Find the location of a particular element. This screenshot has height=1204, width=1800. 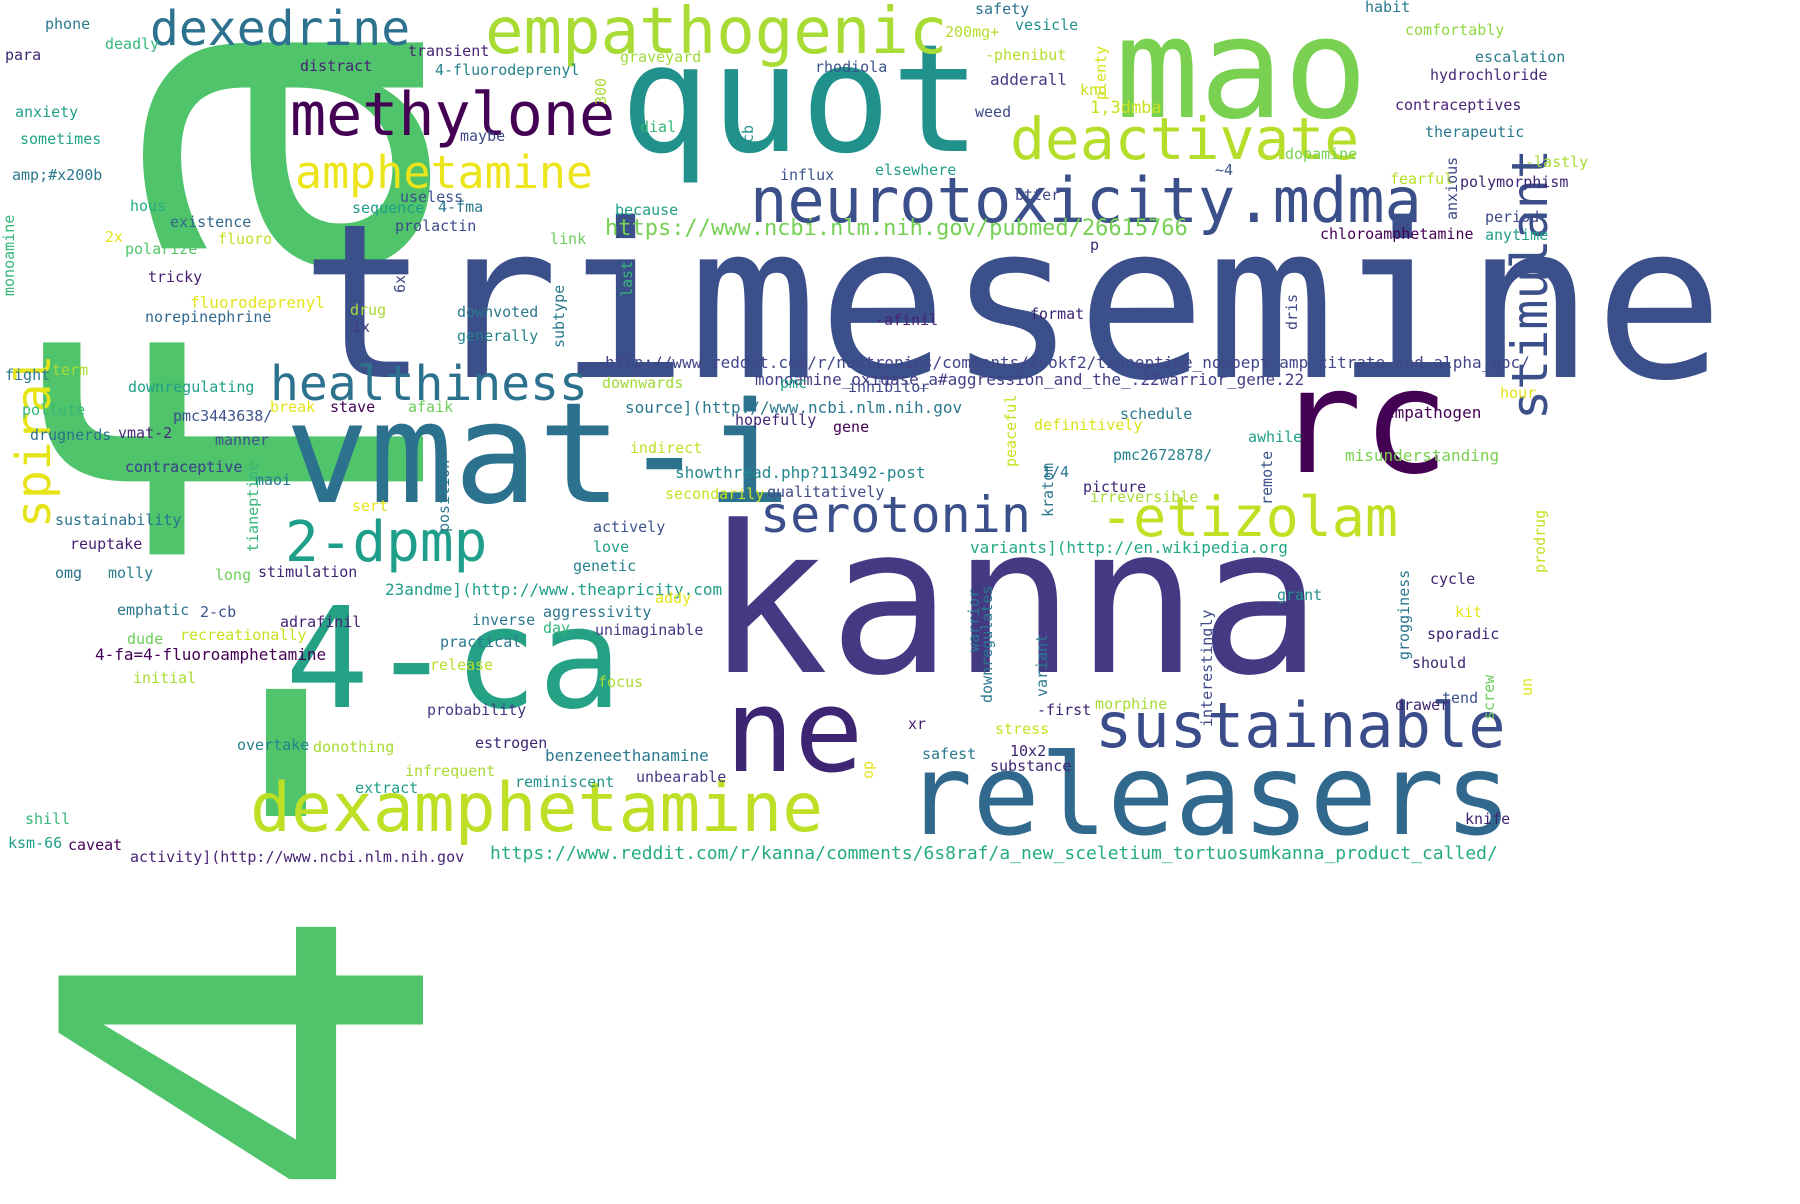

cloud-word: cycle is located at coordinates (1453, 579).